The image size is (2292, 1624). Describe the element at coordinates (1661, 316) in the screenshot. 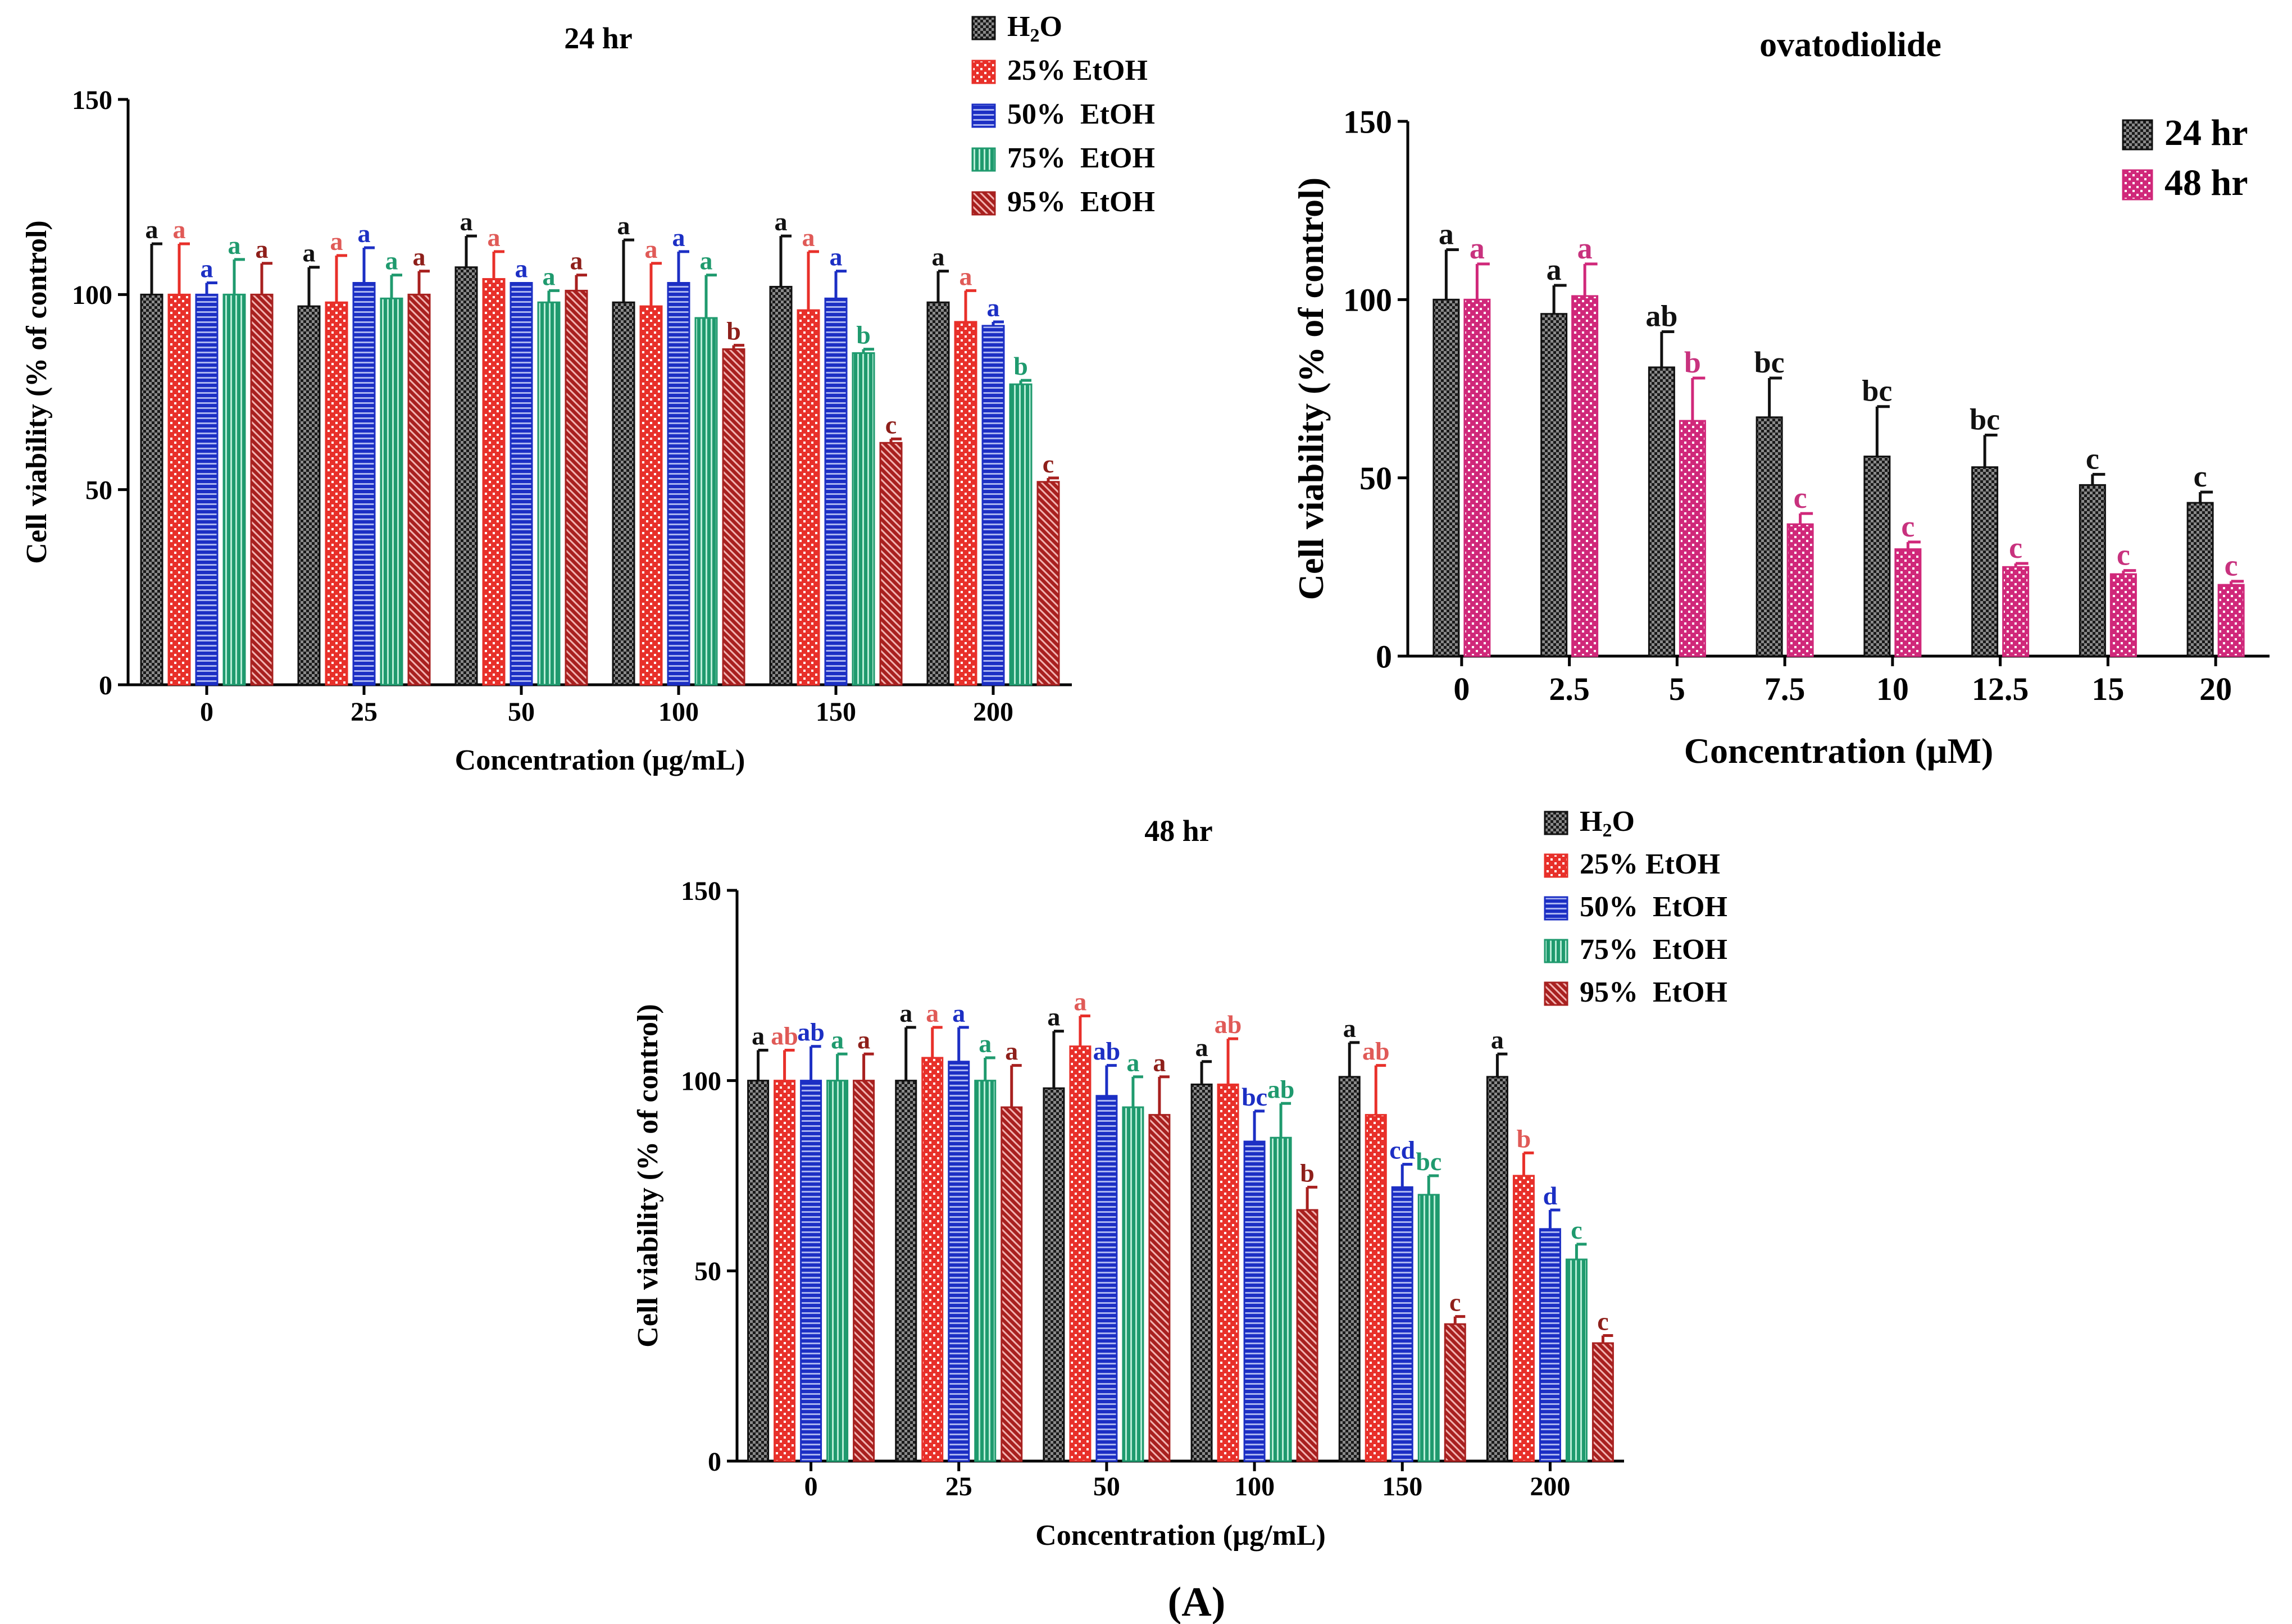

I see `significance-letter: ab` at that location.